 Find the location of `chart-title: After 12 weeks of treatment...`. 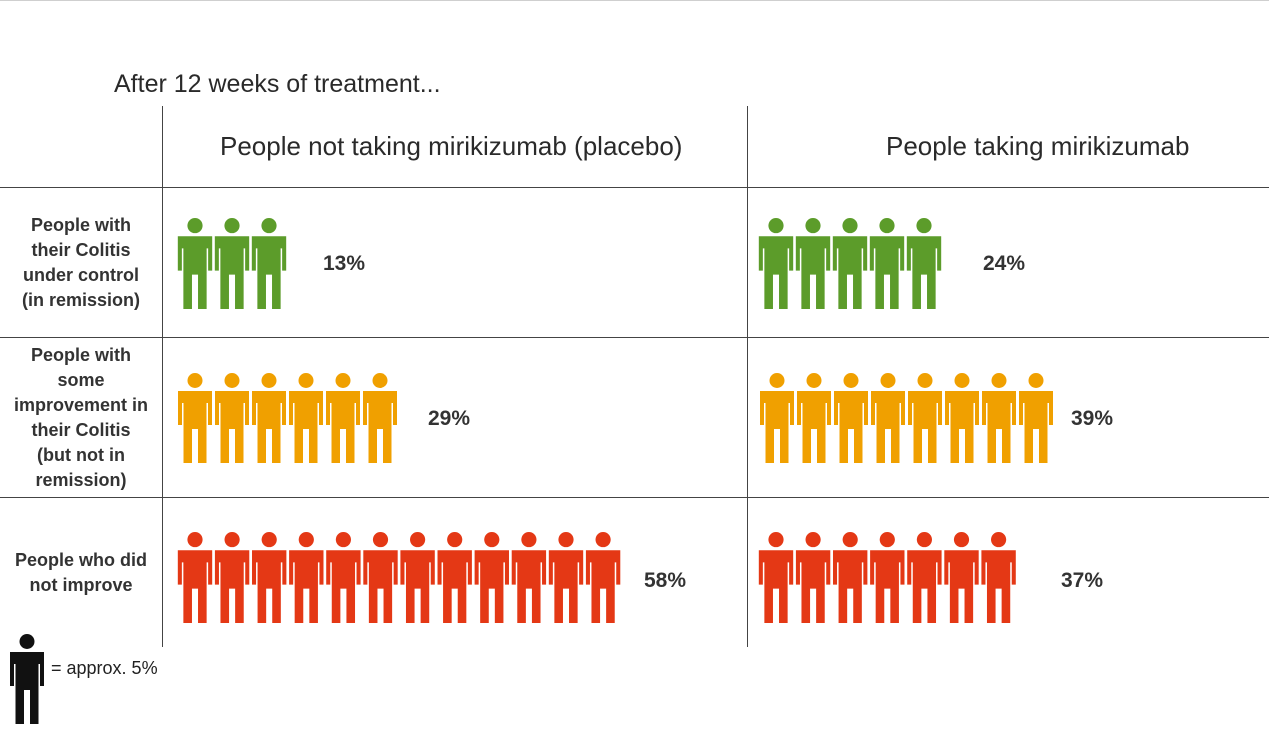

chart-title: After 12 weeks of treatment... is located at coordinates (277, 84).